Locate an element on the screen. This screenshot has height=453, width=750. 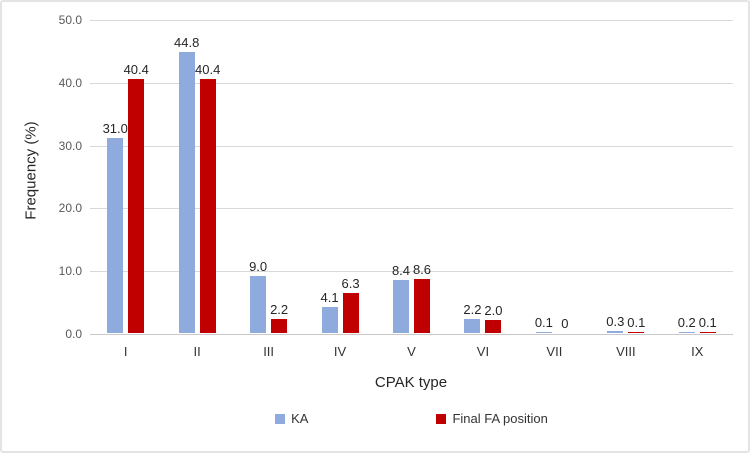
bar-ka-v is located at coordinates (401, 306).